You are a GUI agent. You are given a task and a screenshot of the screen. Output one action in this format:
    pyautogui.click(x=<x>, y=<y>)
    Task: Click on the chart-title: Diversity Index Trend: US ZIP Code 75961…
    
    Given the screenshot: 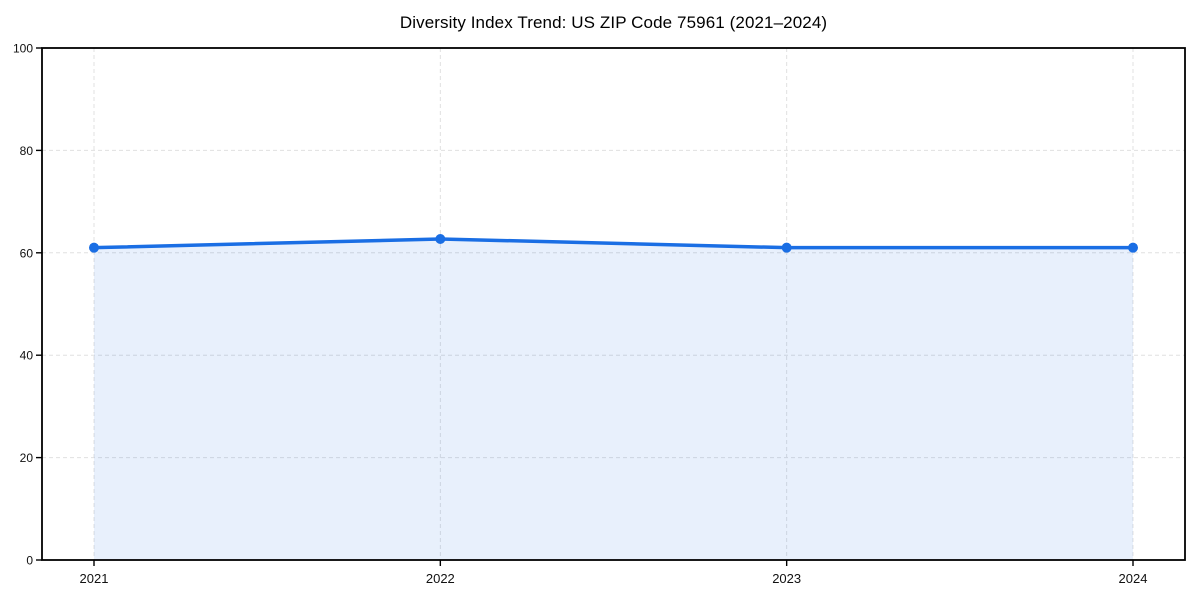 What is the action you would take?
    pyautogui.click(x=613, y=22)
    